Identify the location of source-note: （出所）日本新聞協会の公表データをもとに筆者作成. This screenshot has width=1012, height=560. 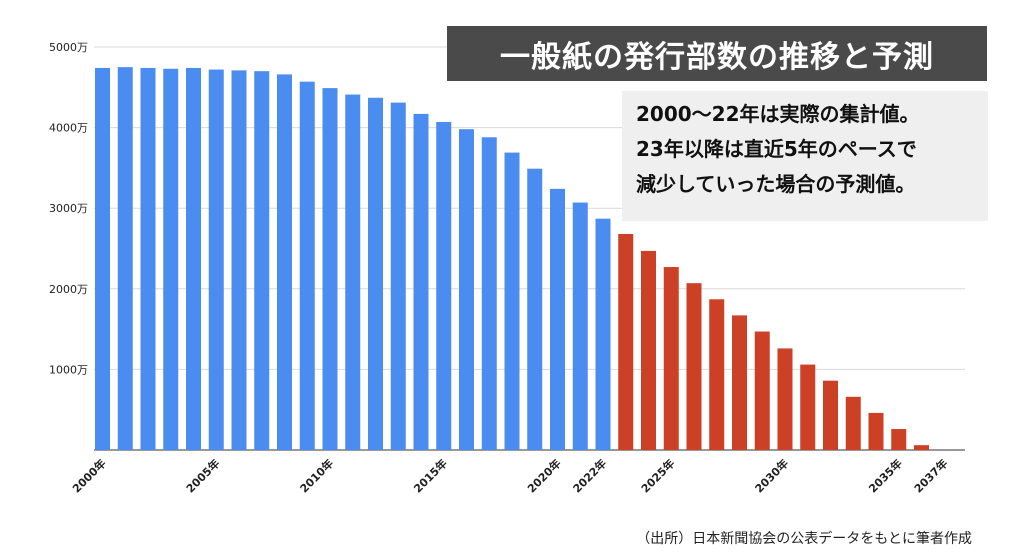
(804, 539).